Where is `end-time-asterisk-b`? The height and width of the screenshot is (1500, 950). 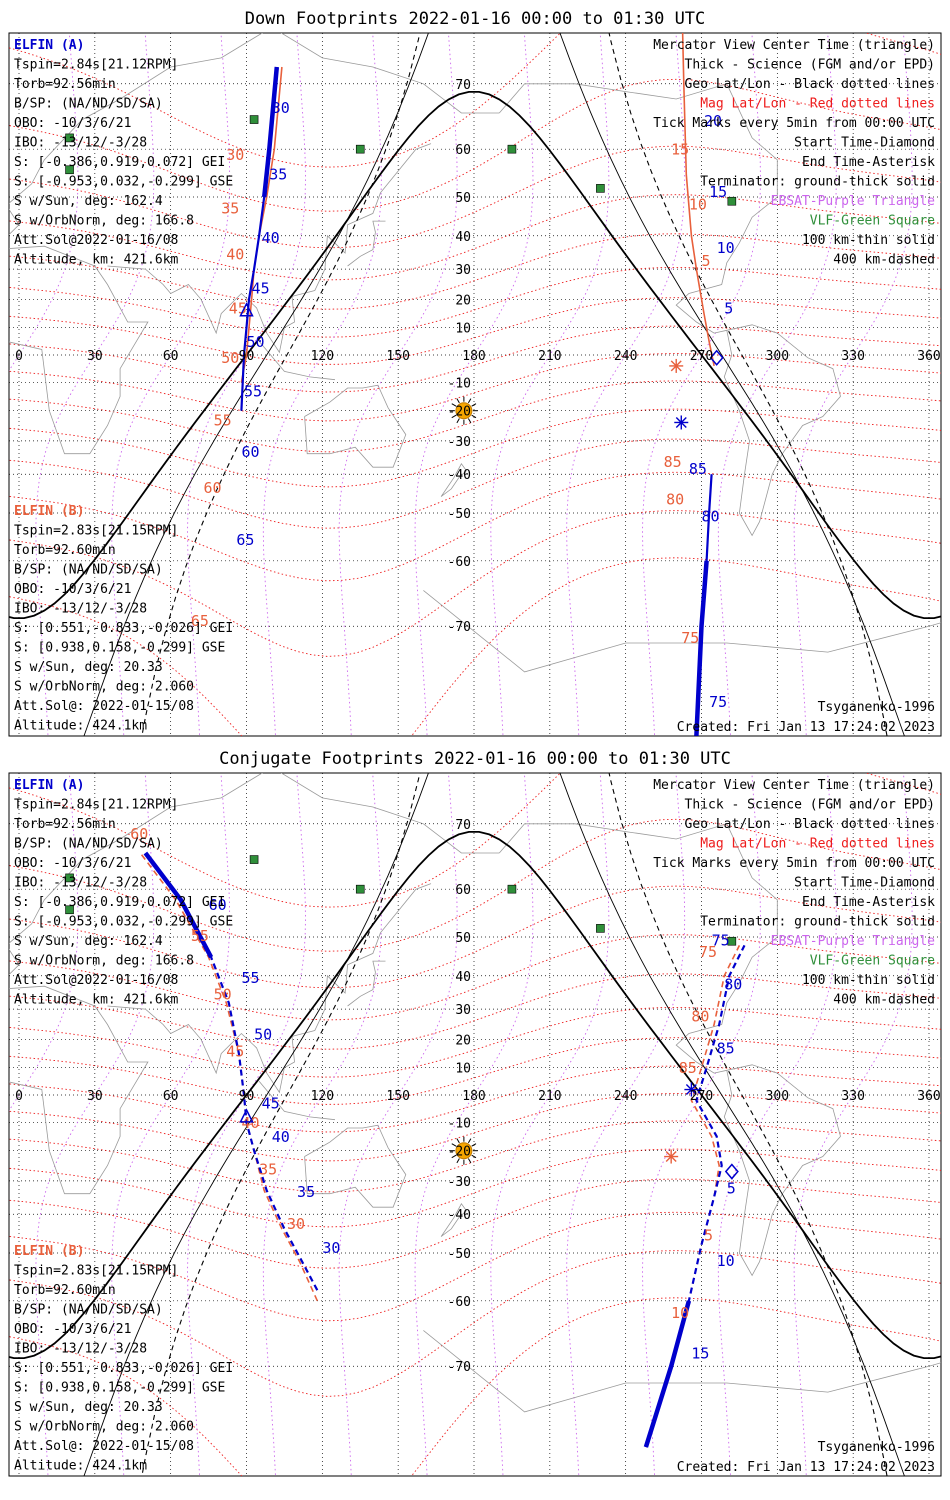 end-time-asterisk-b is located at coordinates (676, 365).